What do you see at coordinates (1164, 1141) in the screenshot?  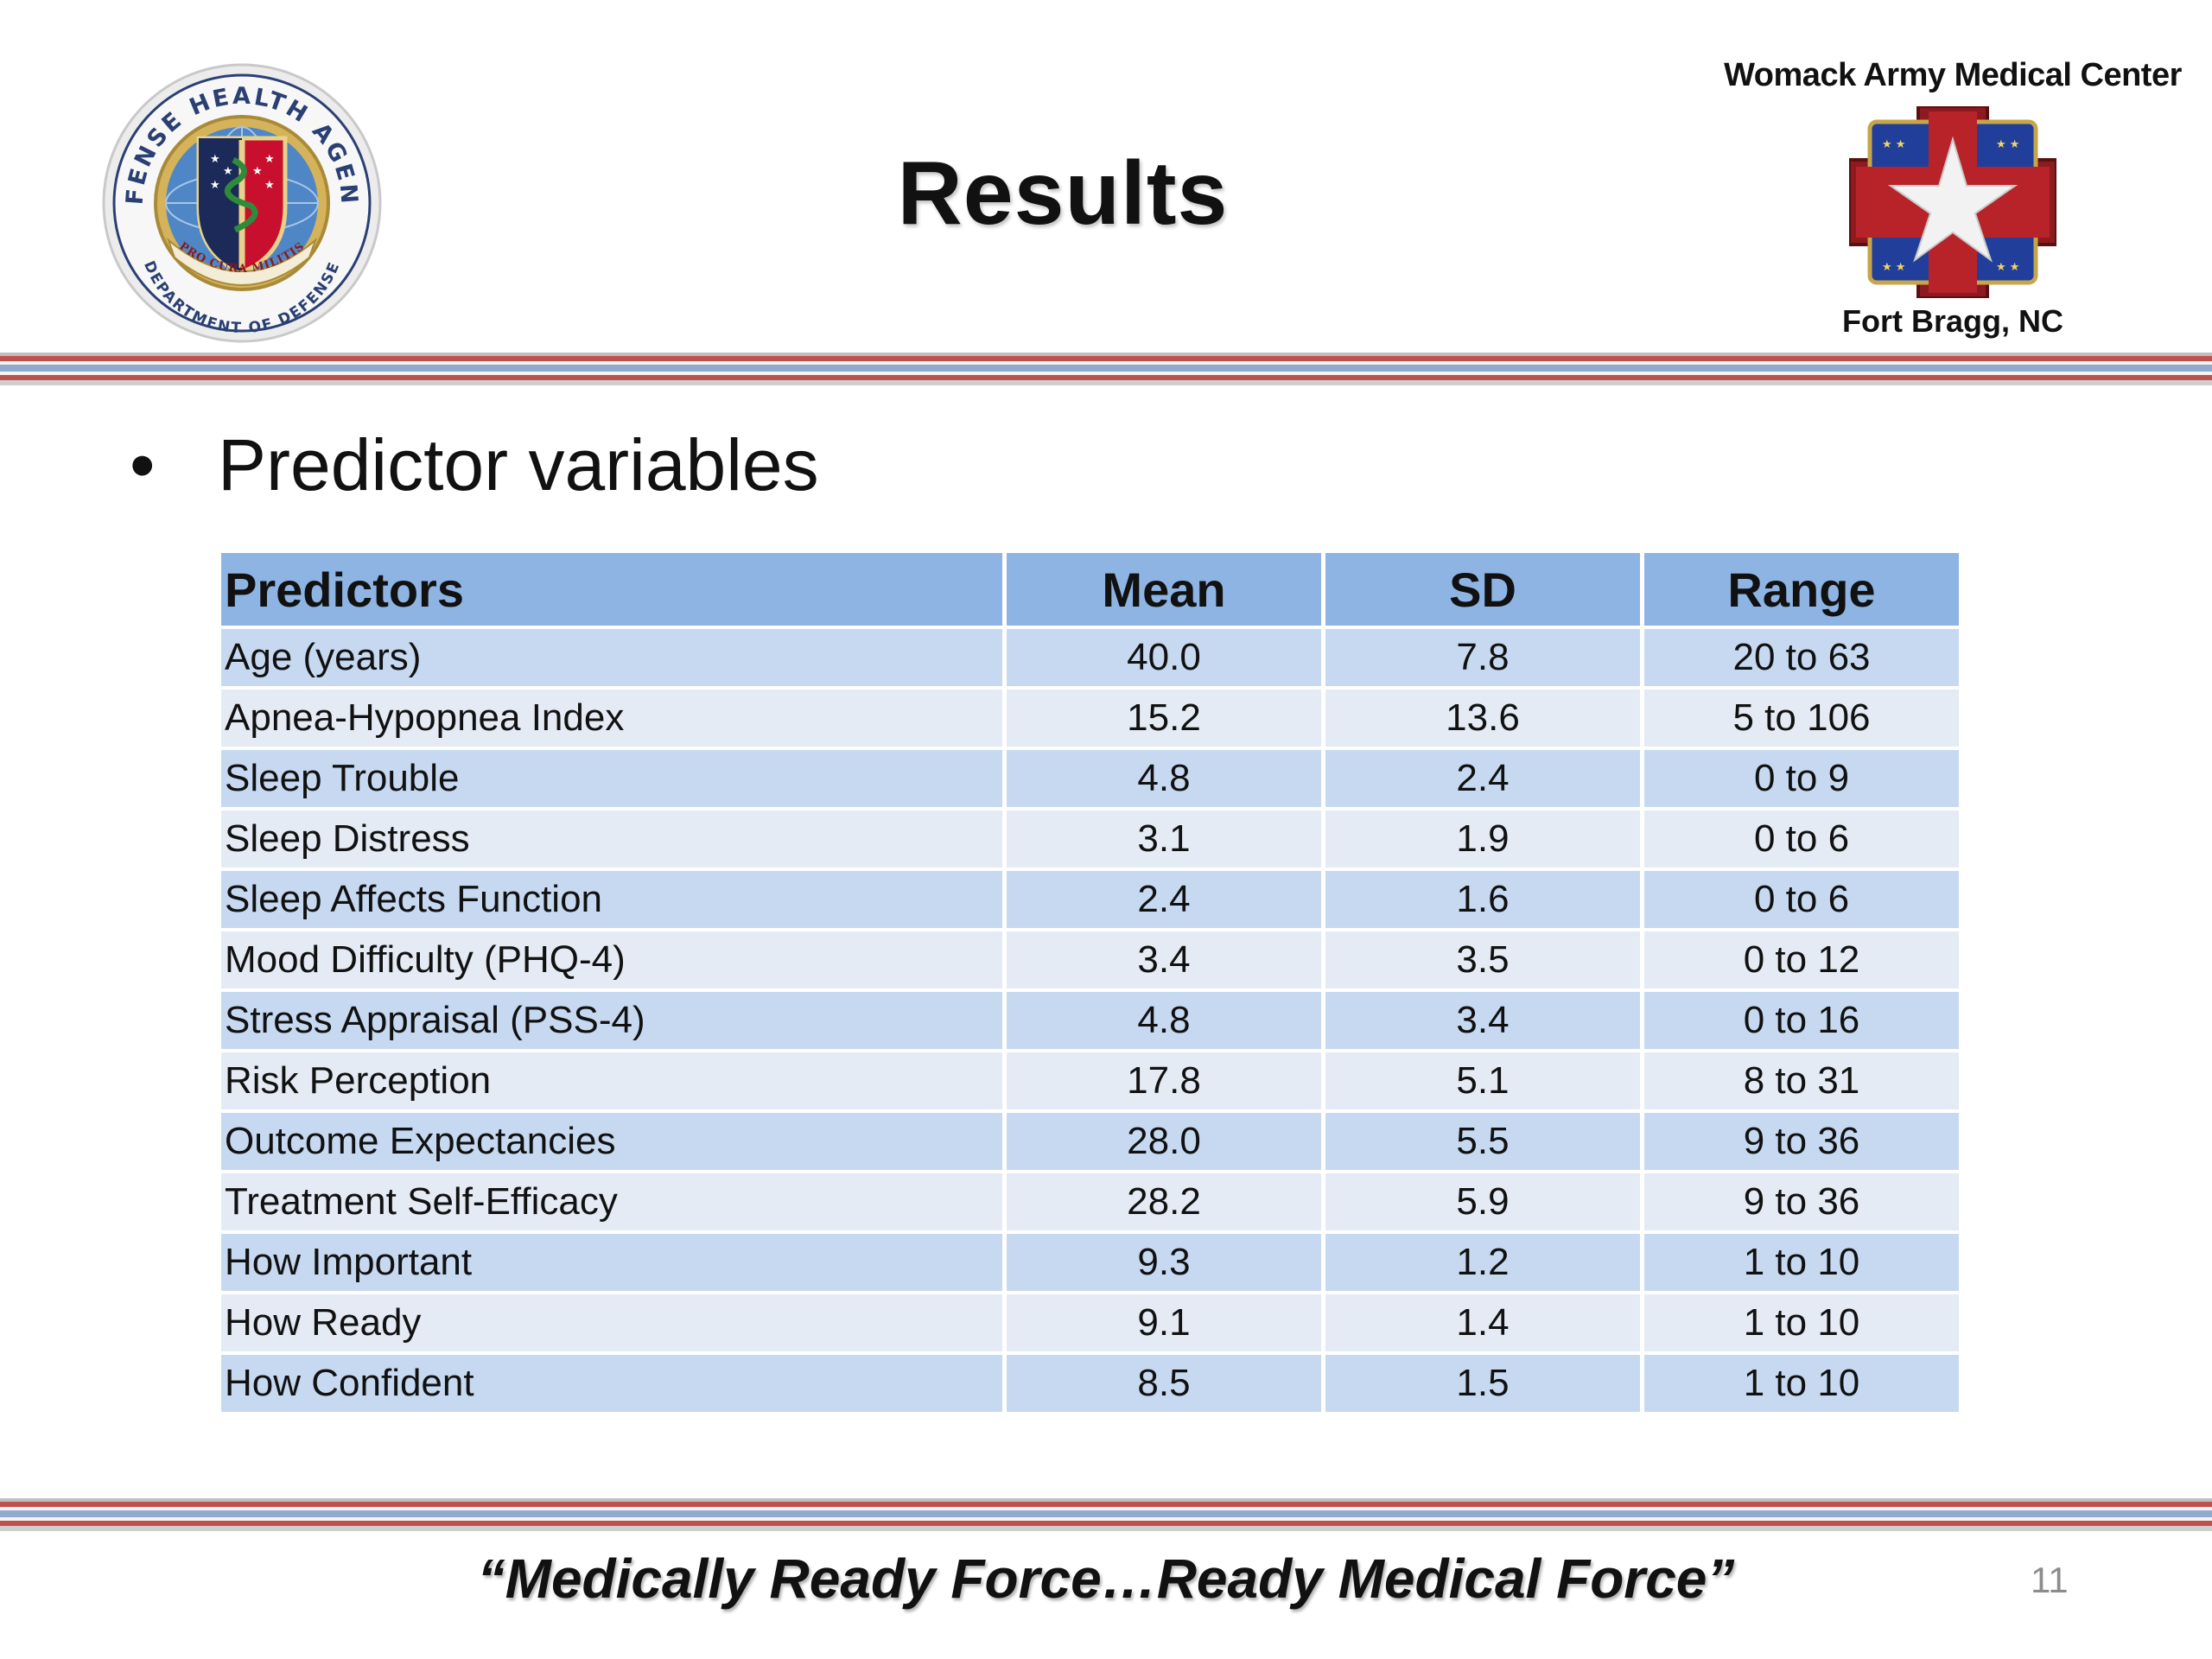 I see `mean-cell: 28.0` at bounding box center [1164, 1141].